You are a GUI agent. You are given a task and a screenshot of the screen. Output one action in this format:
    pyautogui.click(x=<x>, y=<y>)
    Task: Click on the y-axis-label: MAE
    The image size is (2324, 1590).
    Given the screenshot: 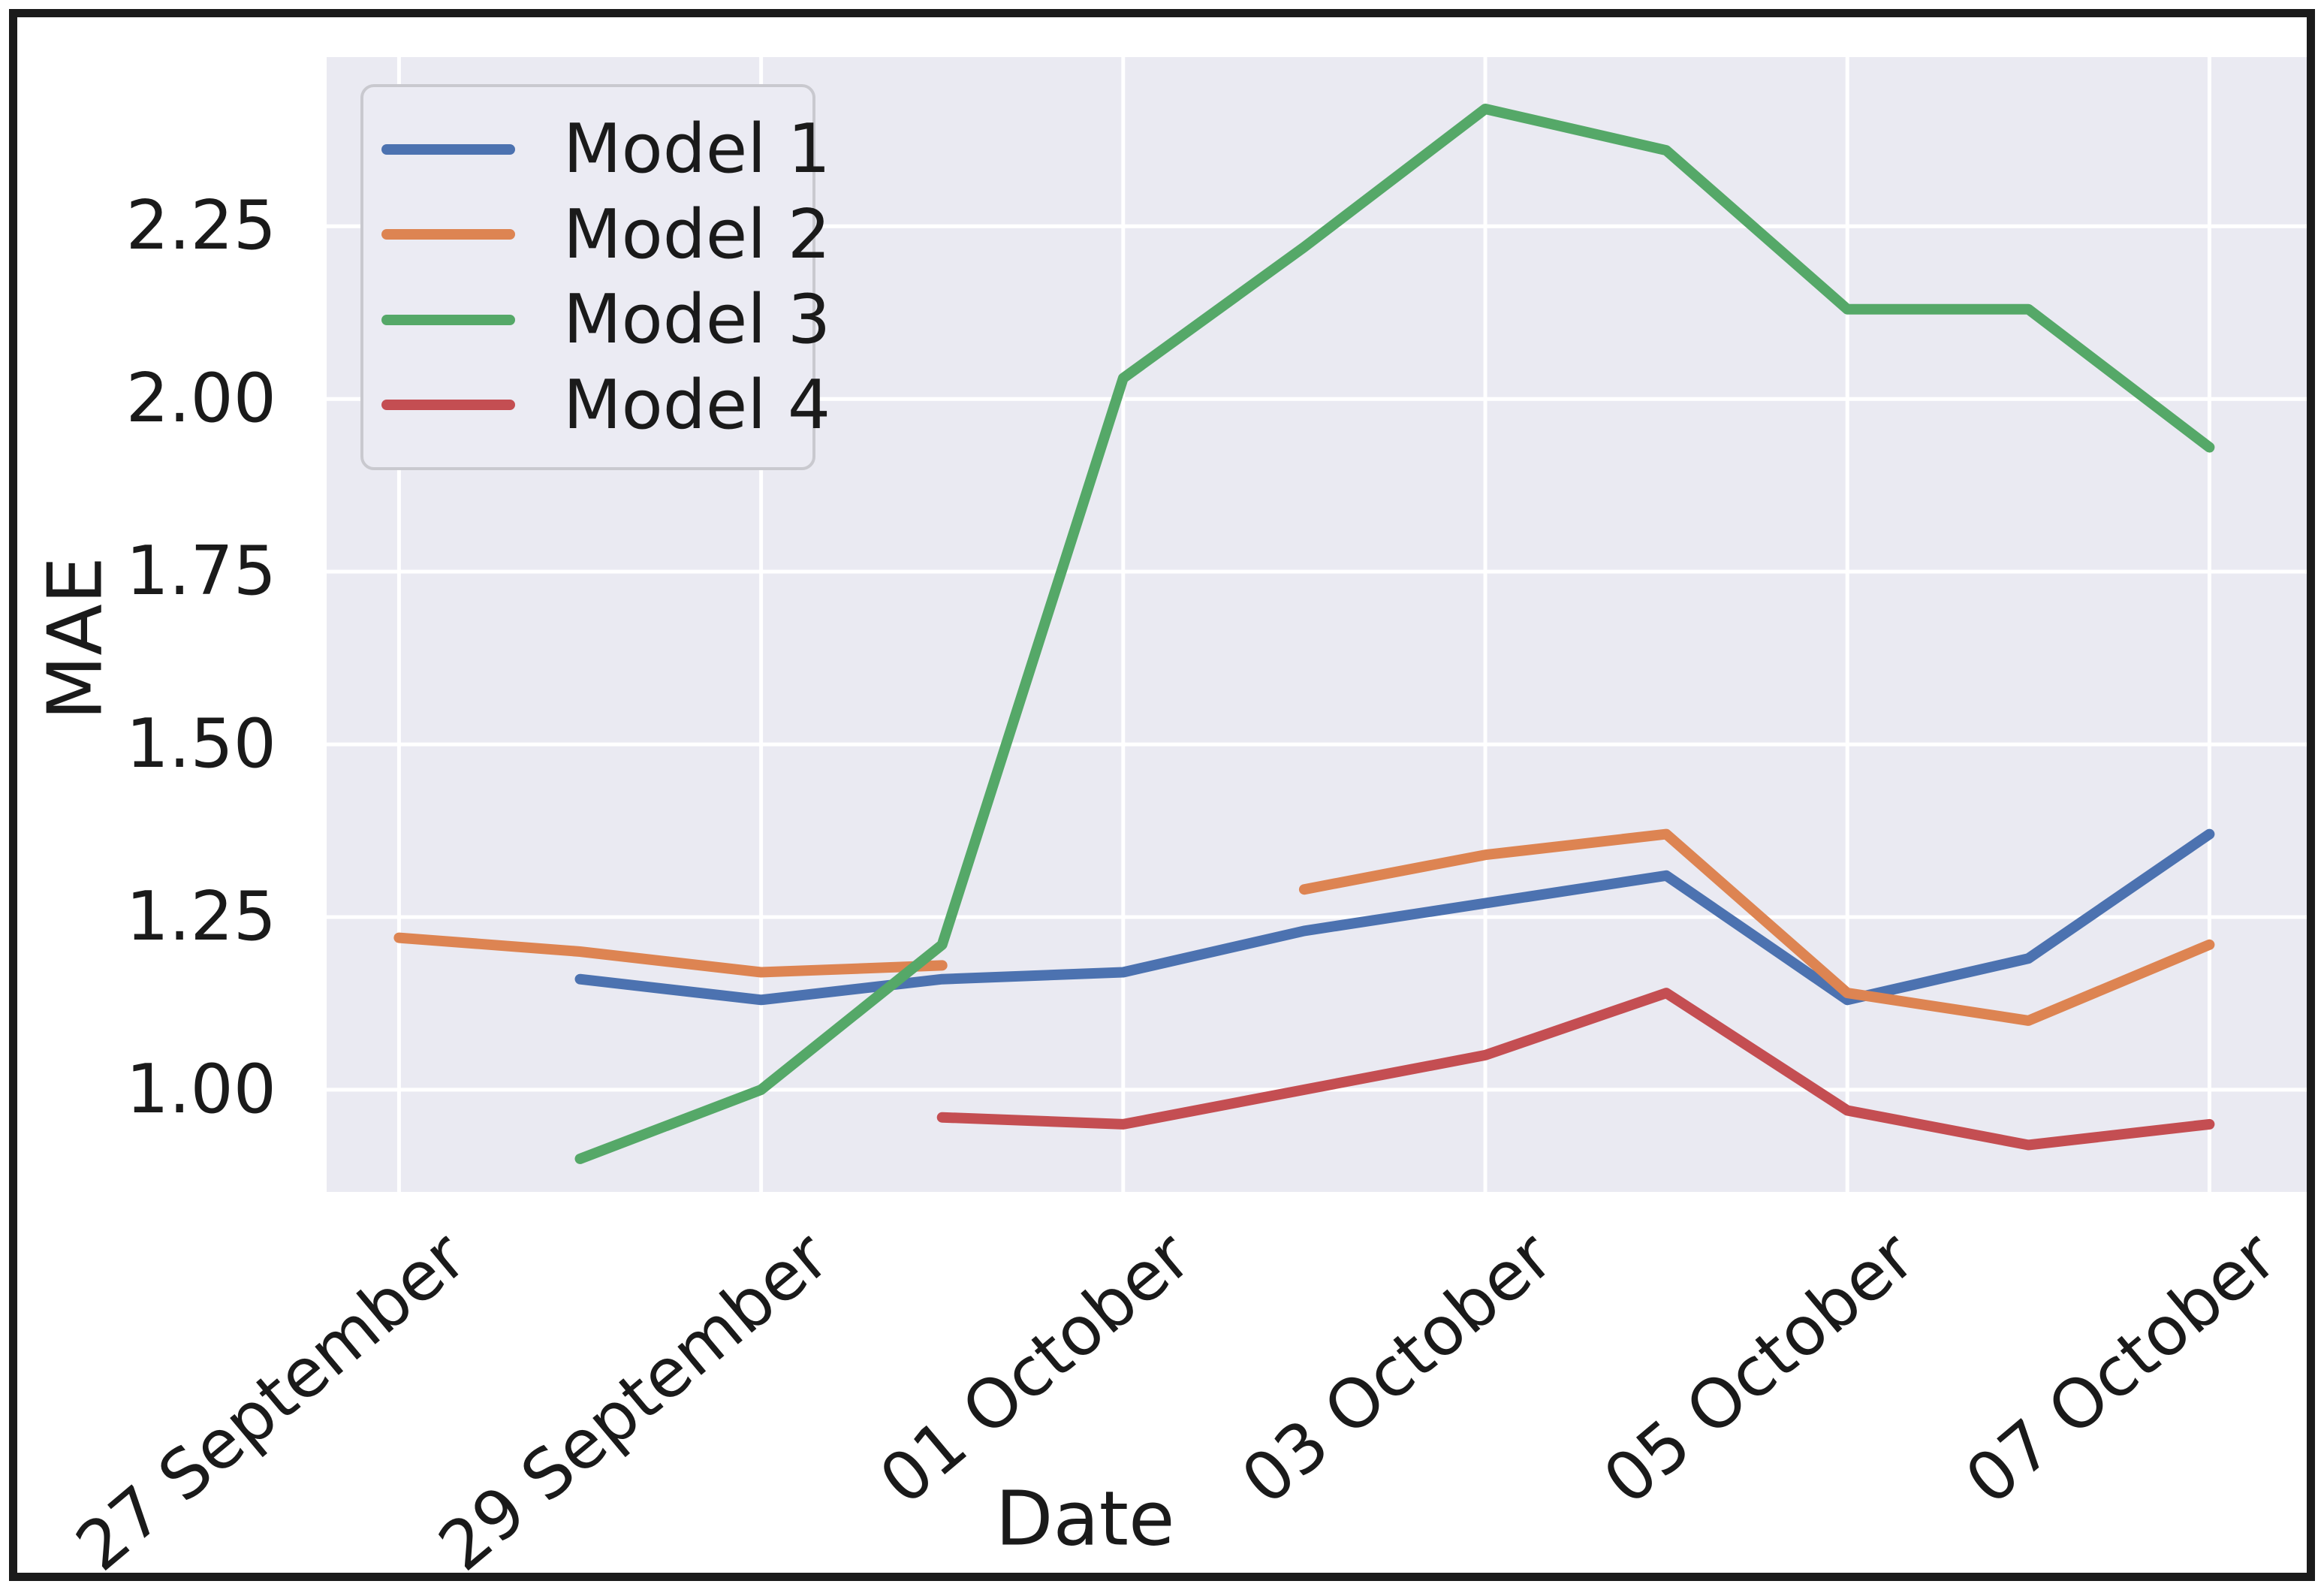 What is the action you would take?
    pyautogui.click(x=75, y=639)
    